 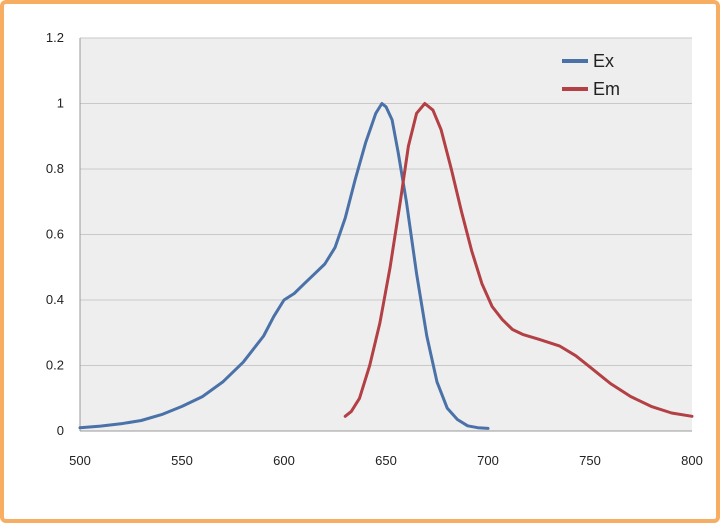 I want to click on y-tick-label: 0.4, so click(x=55, y=299).